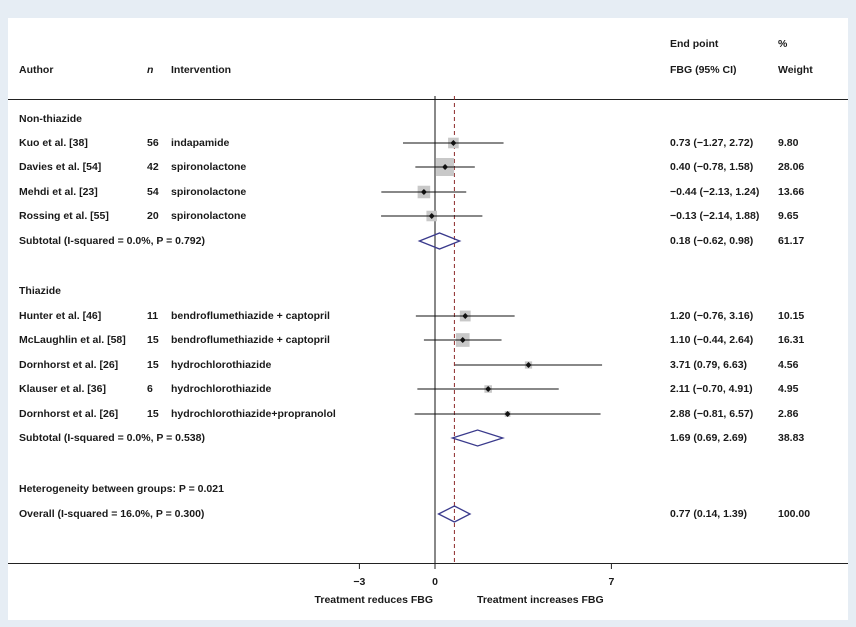 Image resolution: width=856 pixels, height=627 pixels. What do you see at coordinates (709, 514) in the screenshot?
I see `overall-ci: 0.77 (0.14, 1.39)` at bounding box center [709, 514].